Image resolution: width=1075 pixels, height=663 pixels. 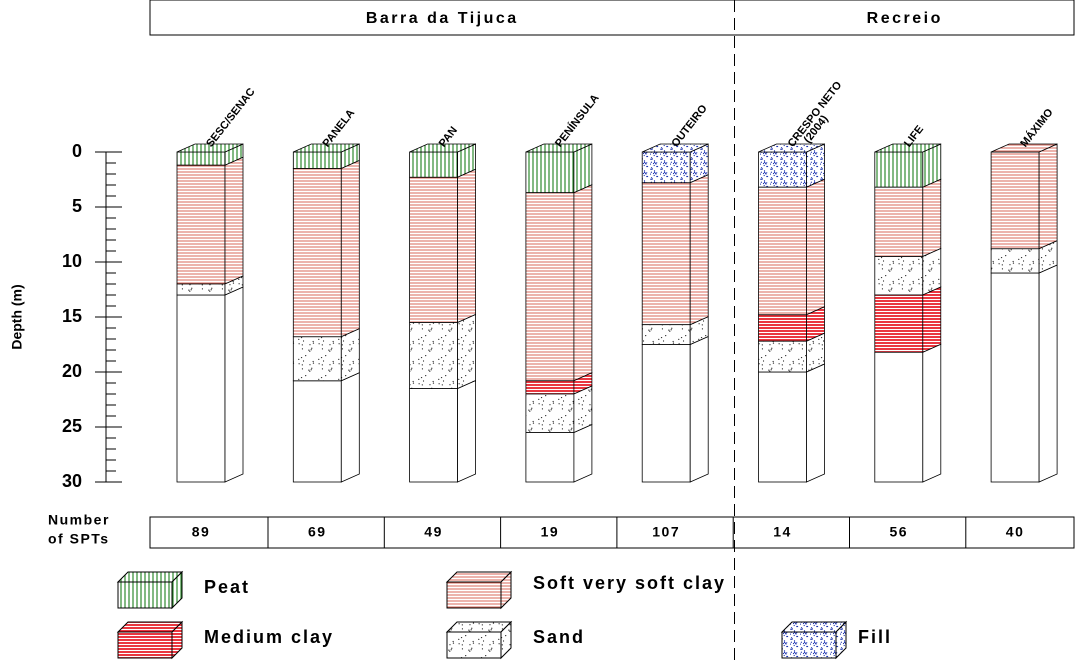 I want to click on y-tick-label: 0, so click(x=77, y=151).